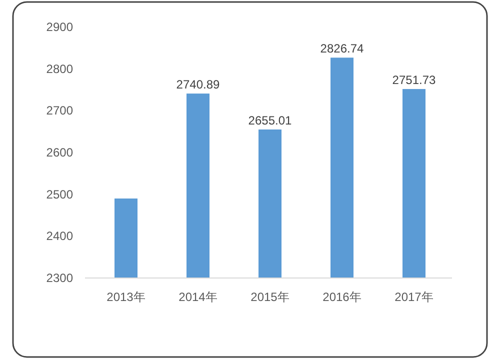 This screenshot has height=362, width=500. Describe the element at coordinates (60, 153) in the screenshot. I see `y-tick-label: 2600` at that location.